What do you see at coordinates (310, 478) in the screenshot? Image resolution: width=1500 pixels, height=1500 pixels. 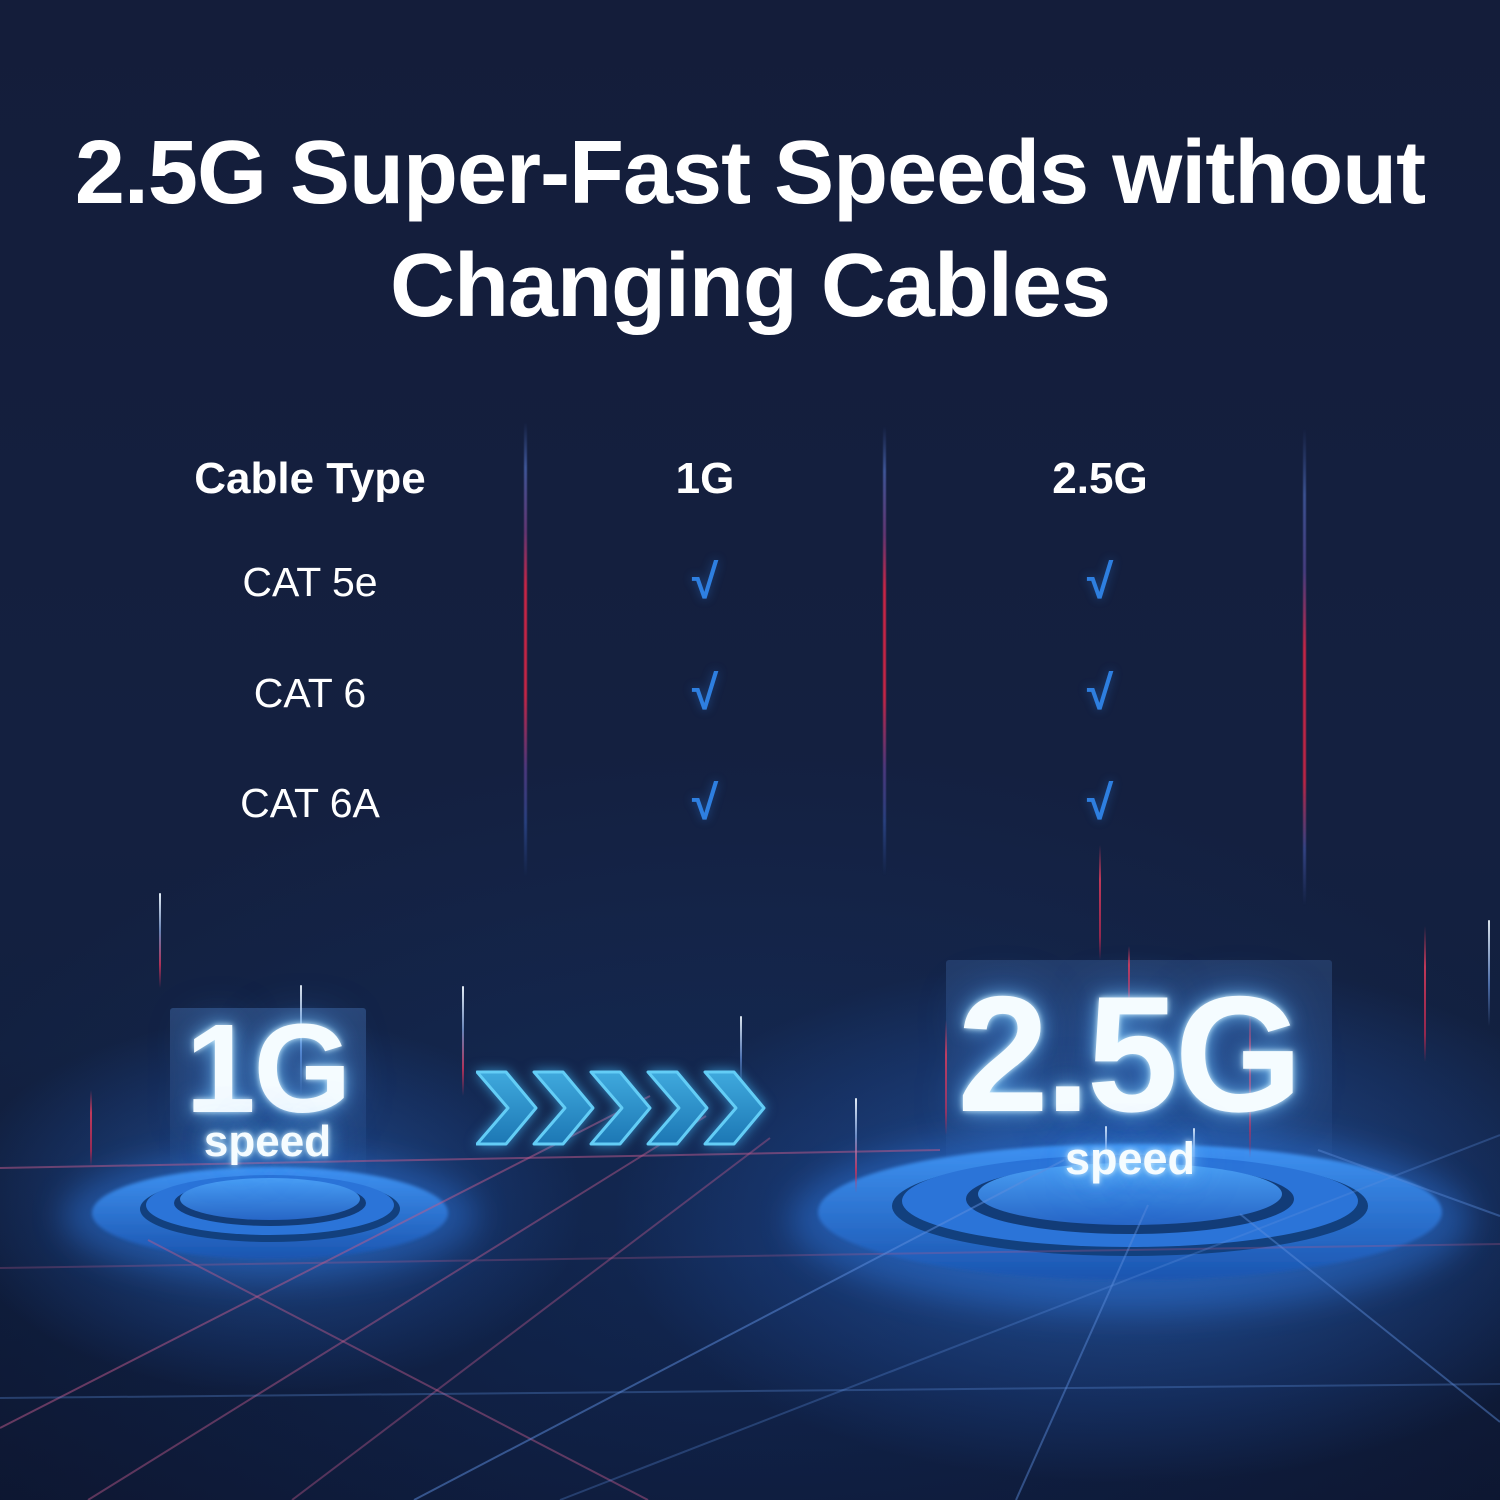 I see `header-cable-type: Cable Type` at bounding box center [310, 478].